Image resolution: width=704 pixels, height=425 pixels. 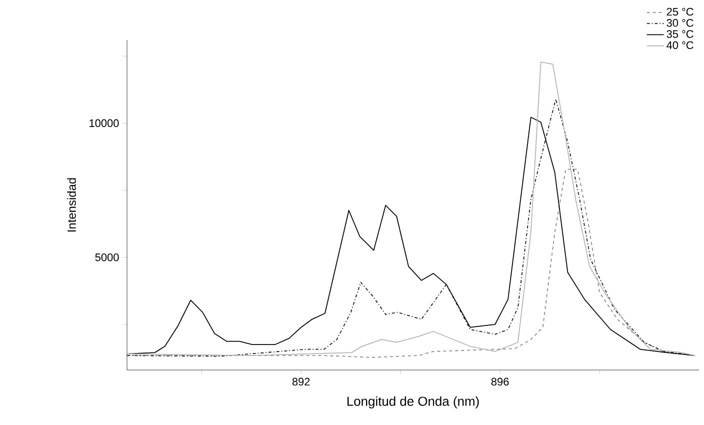 What do you see at coordinates (107, 257) in the screenshot?
I see `y-tick-label: 5000` at bounding box center [107, 257].